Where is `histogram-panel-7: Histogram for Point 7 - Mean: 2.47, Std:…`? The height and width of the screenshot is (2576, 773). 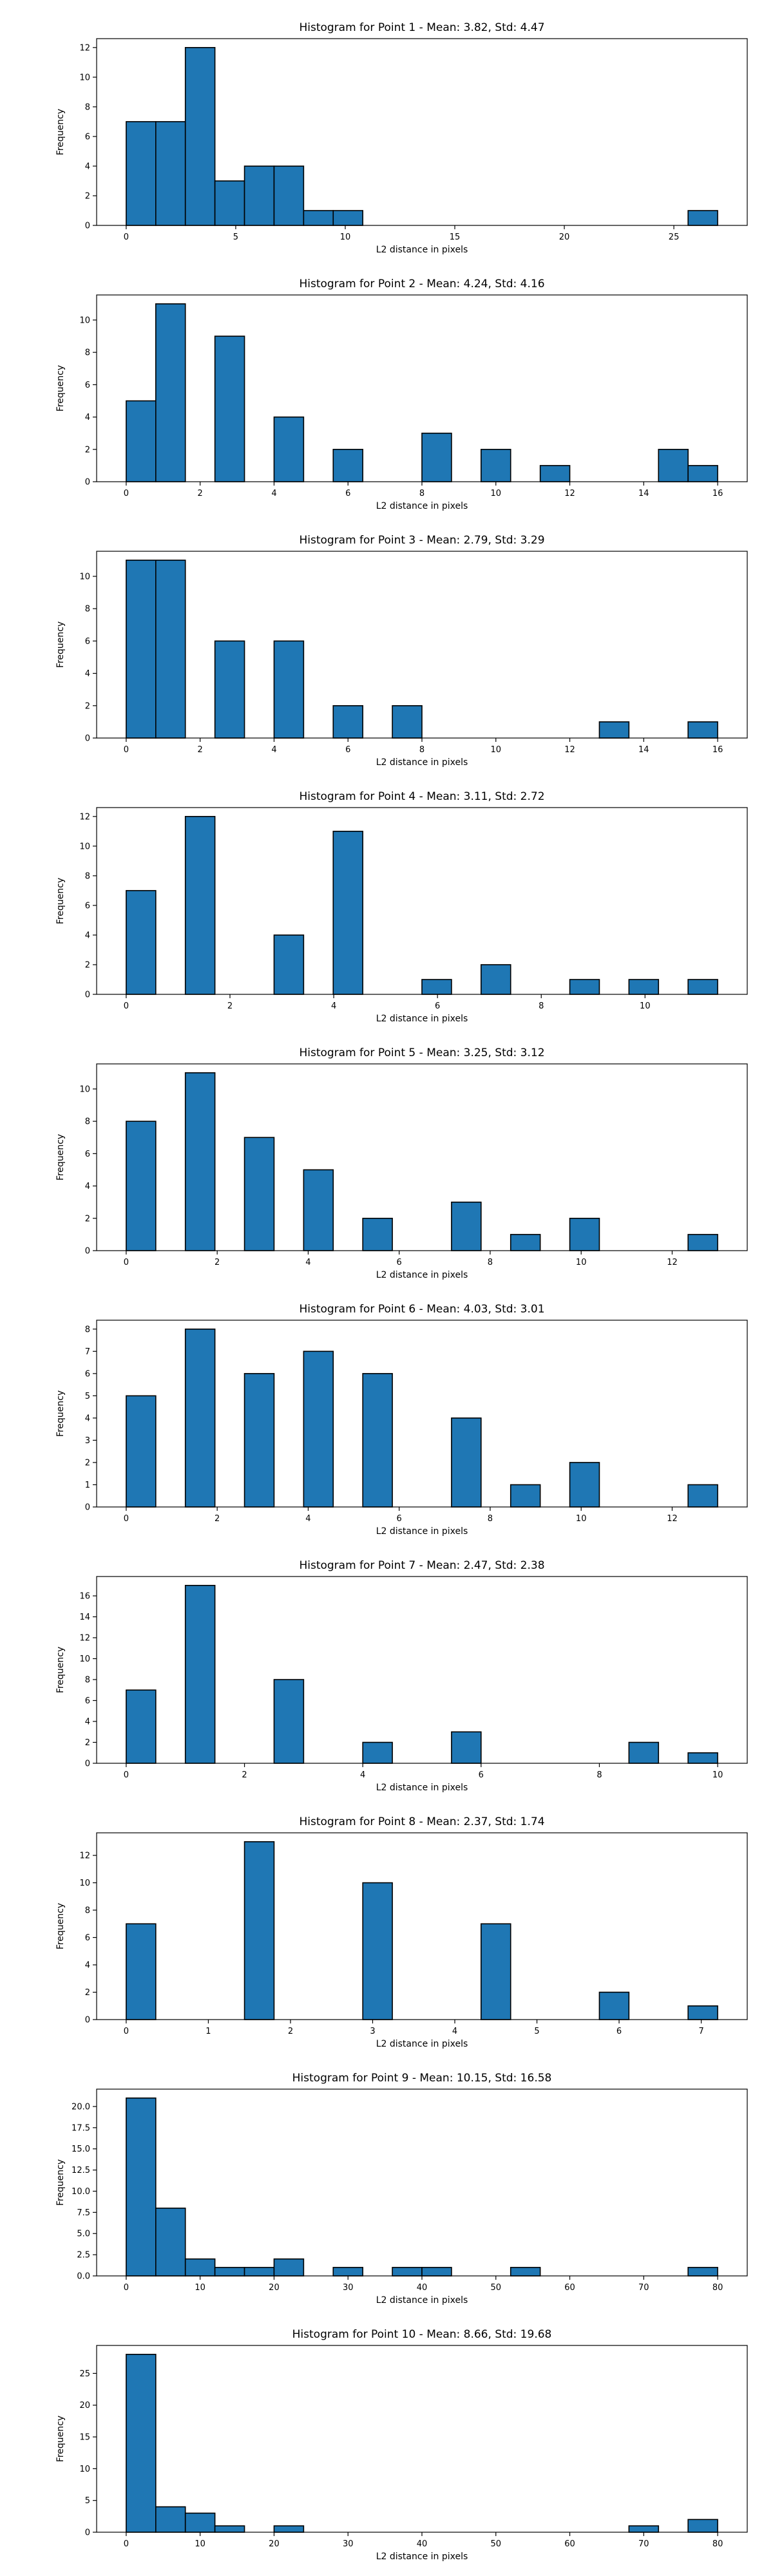
histogram-panel-7: Histogram for Point 7 - Mean: 2.47, Std:… is located at coordinates (401, 1676).